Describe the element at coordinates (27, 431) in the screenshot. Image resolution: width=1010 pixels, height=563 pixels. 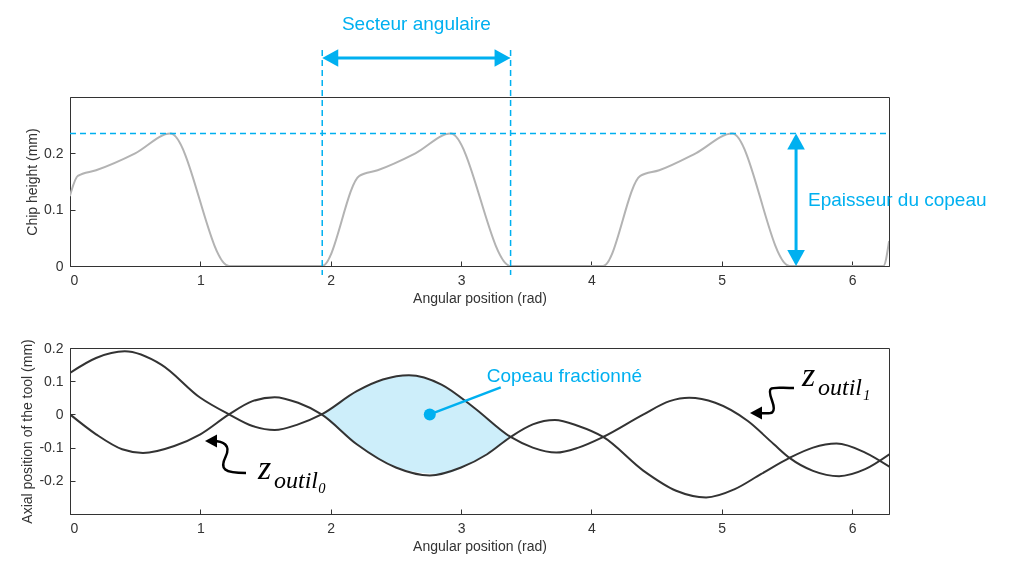
I see `y-axis-title: Axial position of the tool (mm)` at that location.